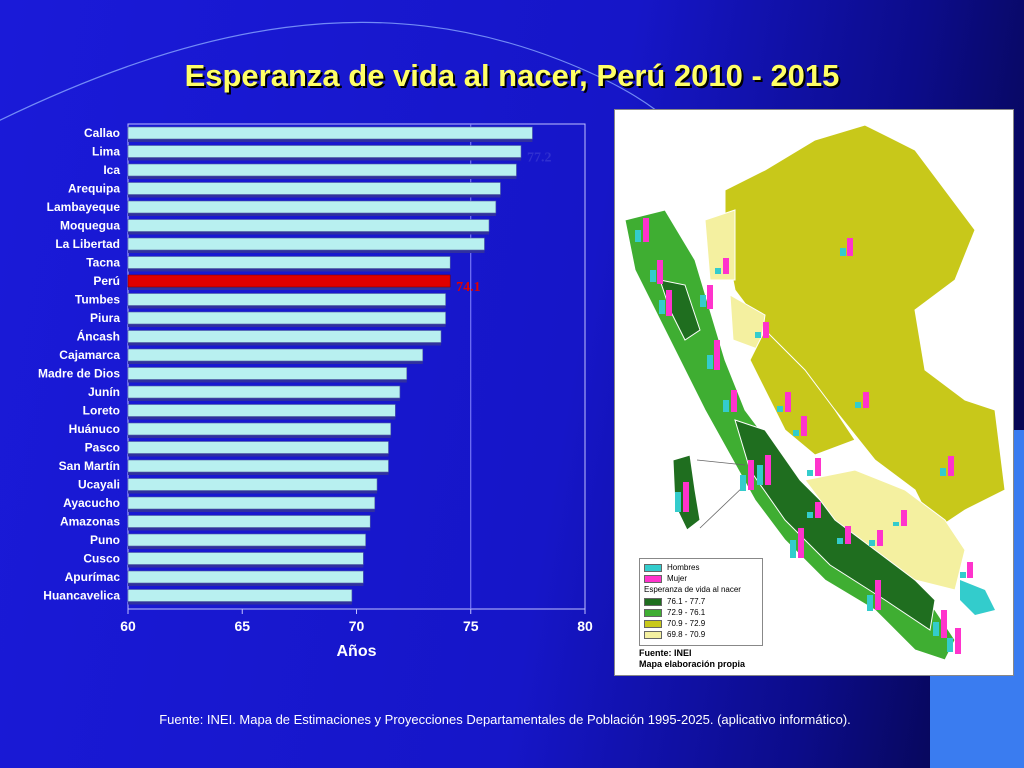 The width and height of the screenshot is (1024, 768). I want to click on legend-item-range: 76.1 - 77.7, so click(674, 601).